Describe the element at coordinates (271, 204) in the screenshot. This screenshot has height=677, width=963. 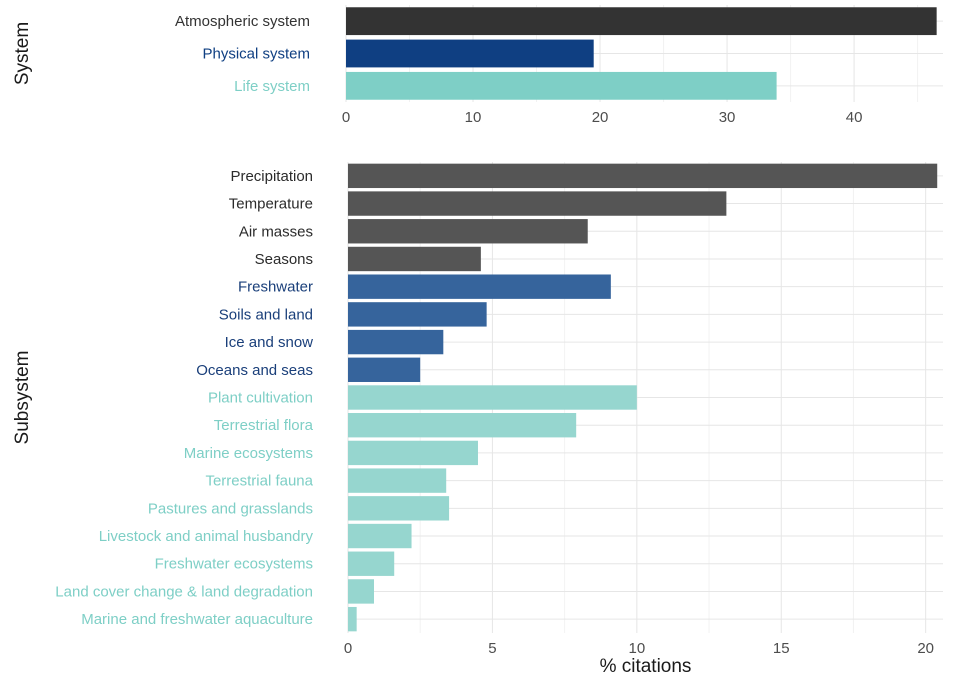
I see `category-label: Temperature` at that location.